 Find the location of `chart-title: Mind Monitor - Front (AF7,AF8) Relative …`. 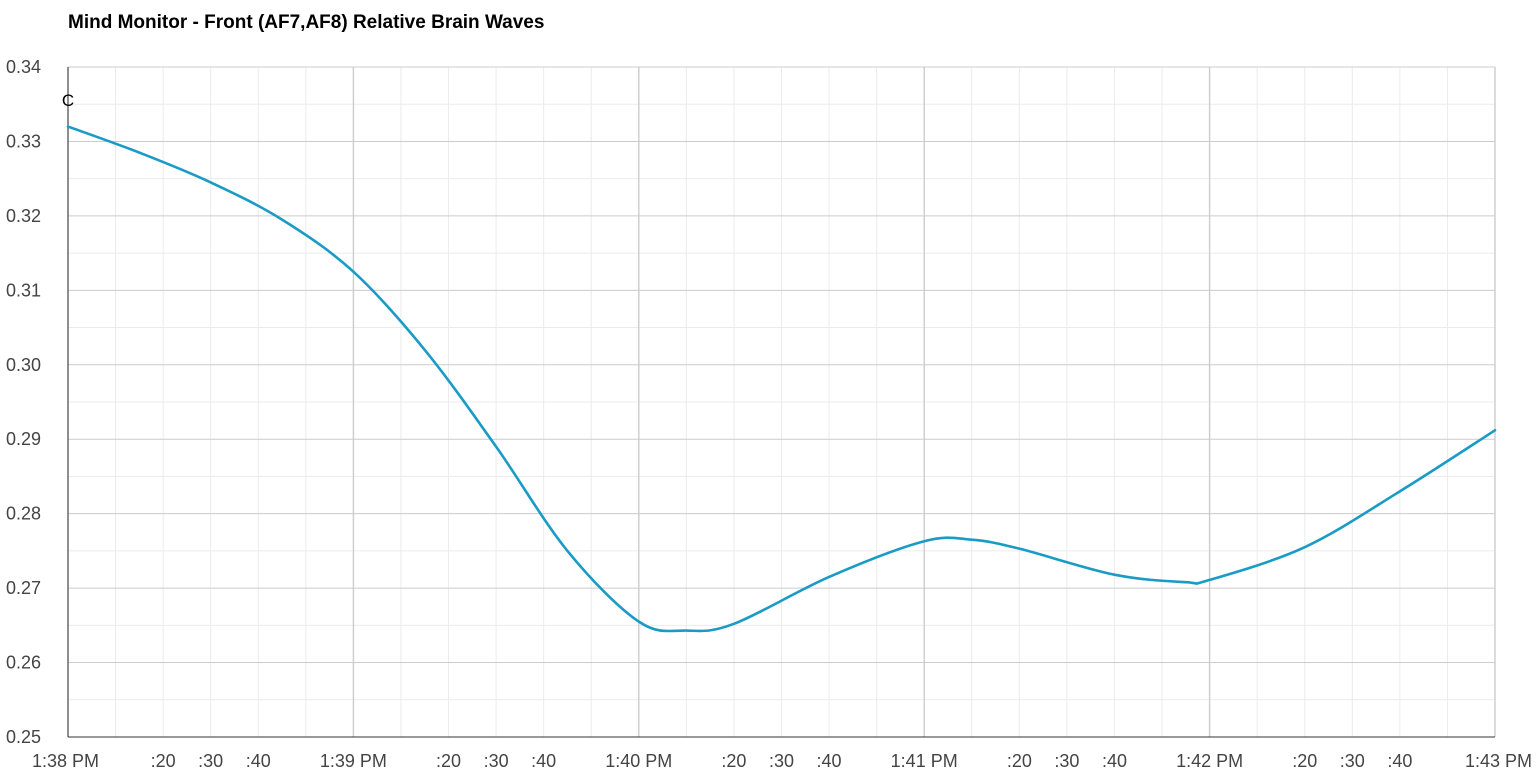

chart-title: Mind Monitor - Front (AF7,AF8) Relative … is located at coordinates (306, 22).